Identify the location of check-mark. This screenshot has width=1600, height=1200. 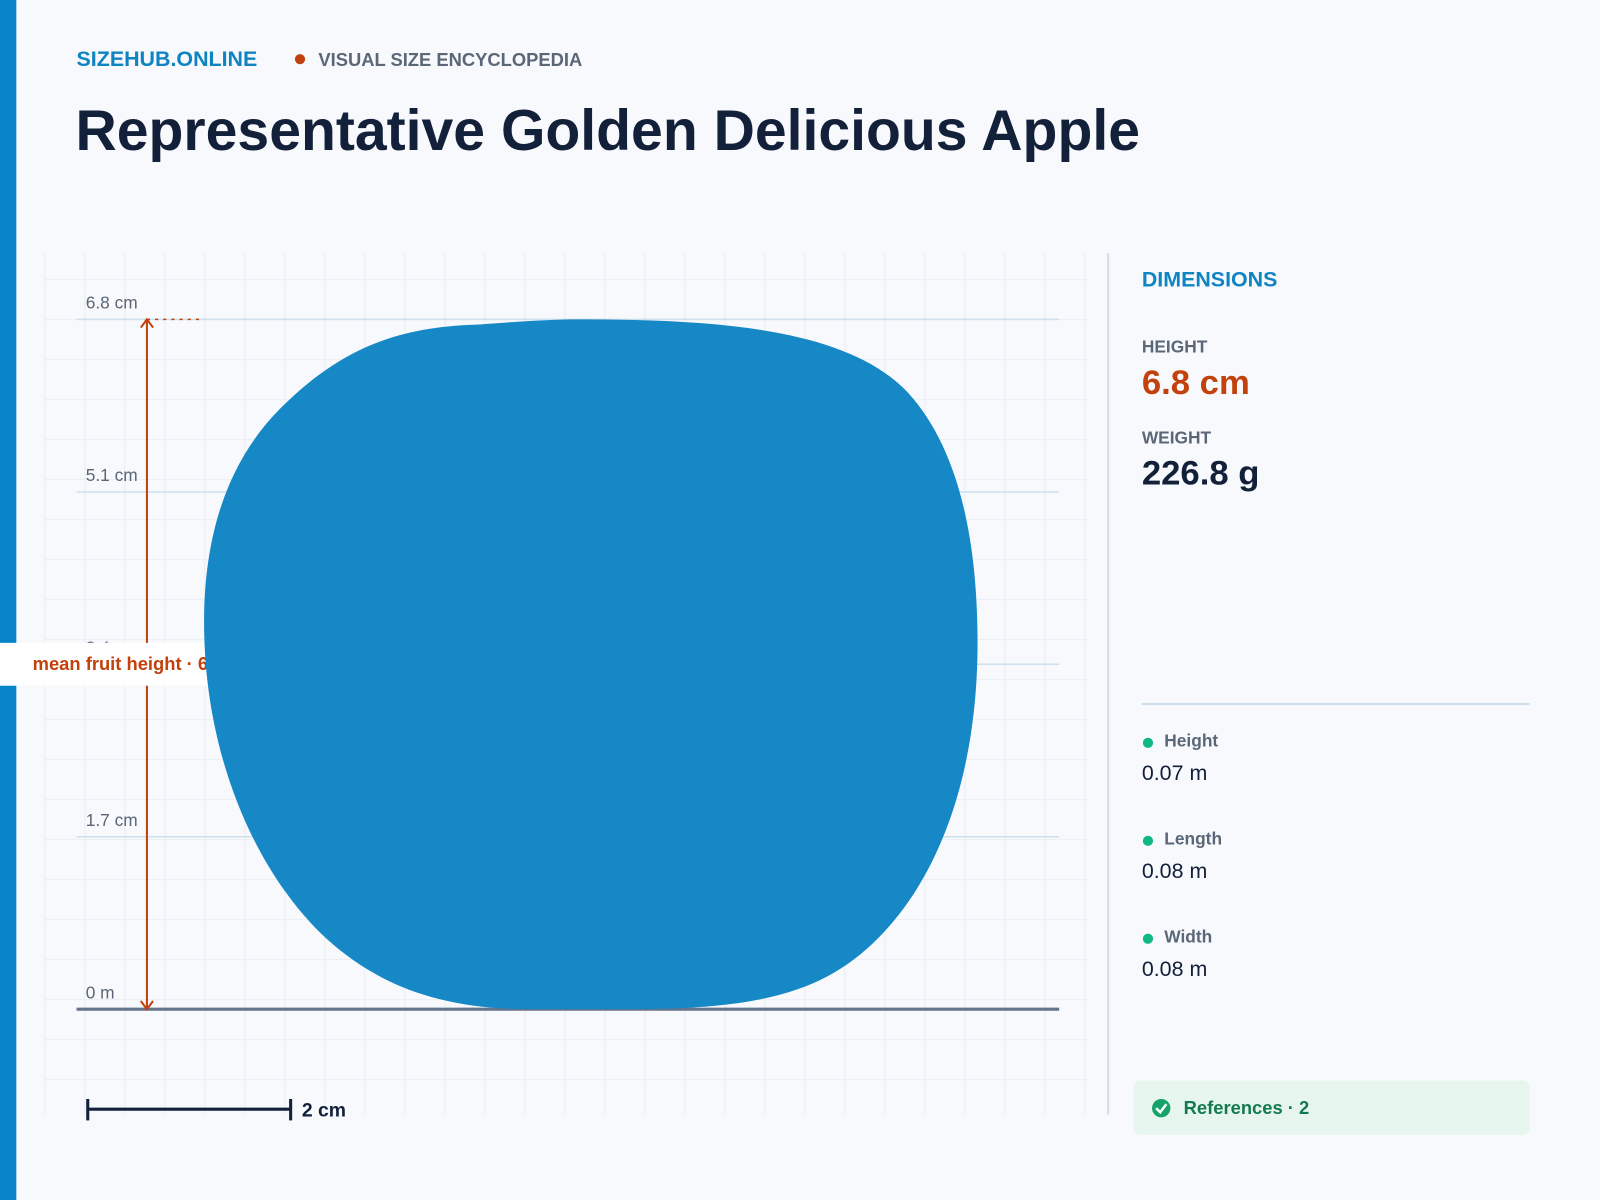
(1161, 1109).